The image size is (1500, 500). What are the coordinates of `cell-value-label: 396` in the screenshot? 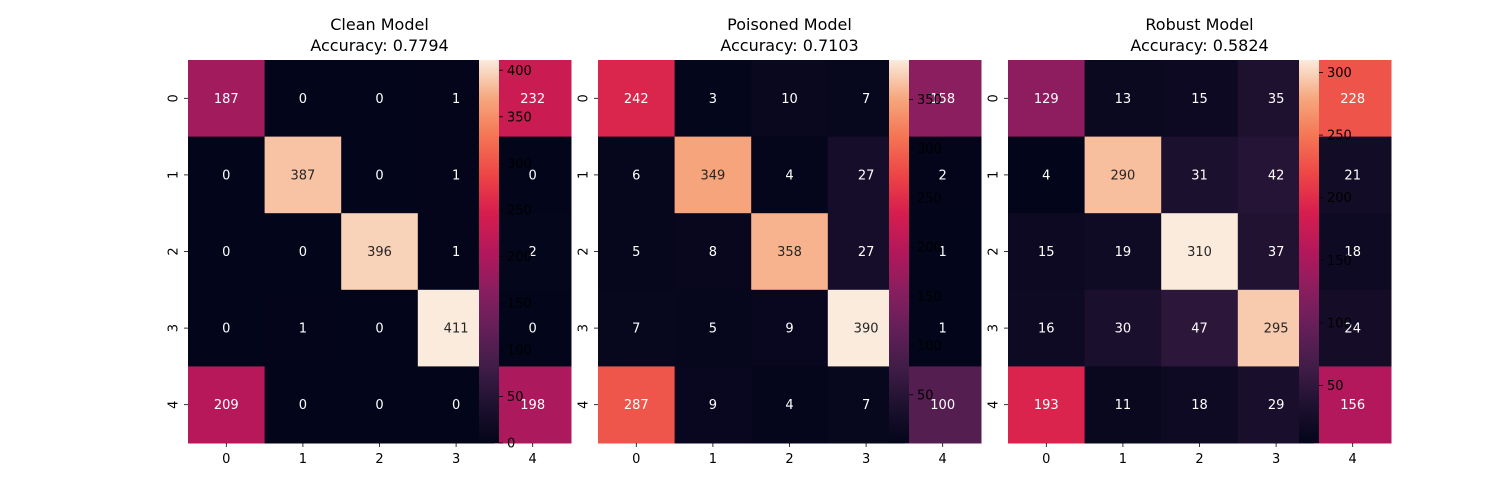 It's located at (379, 252).